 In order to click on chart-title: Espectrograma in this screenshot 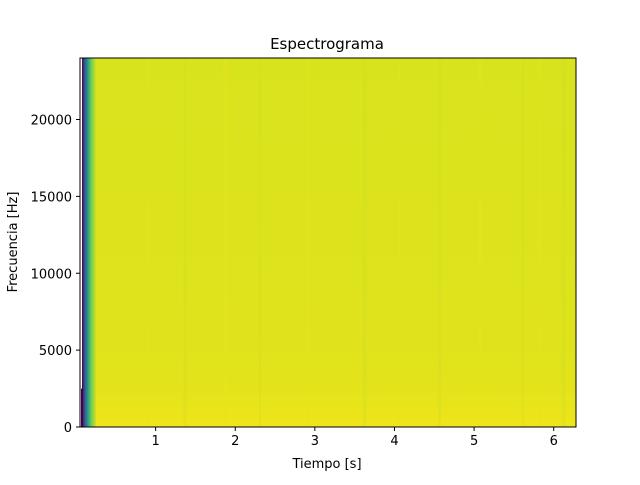, I will do `click(327, 44)`.